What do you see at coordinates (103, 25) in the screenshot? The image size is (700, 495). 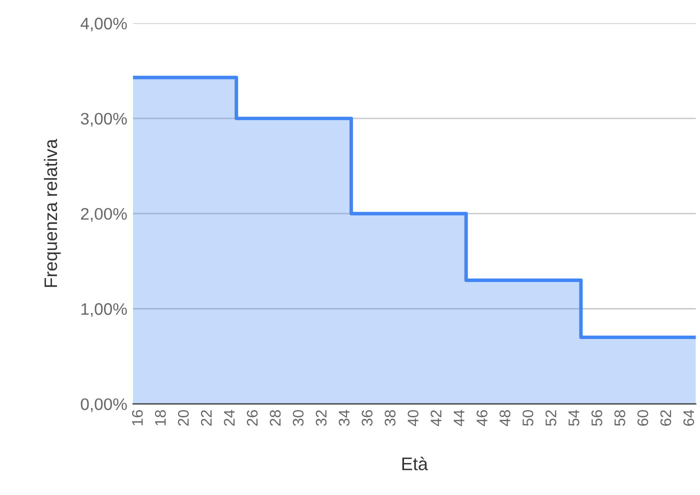 I see `y-tick-label: 4,00%` at bounding box center [103, 25].